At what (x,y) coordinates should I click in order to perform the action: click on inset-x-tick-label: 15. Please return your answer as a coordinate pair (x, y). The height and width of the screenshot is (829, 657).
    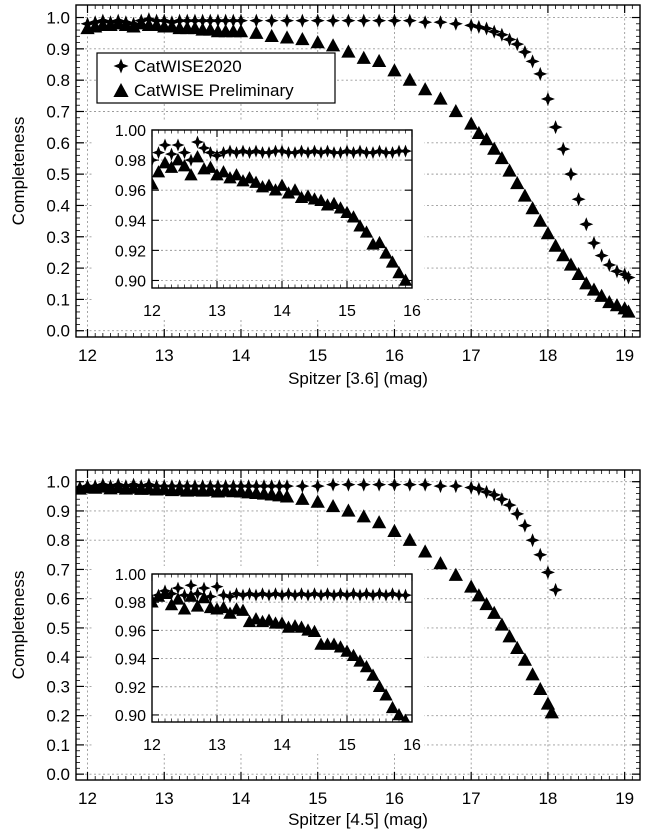
    Looking at the image, I should click on (347, 745).